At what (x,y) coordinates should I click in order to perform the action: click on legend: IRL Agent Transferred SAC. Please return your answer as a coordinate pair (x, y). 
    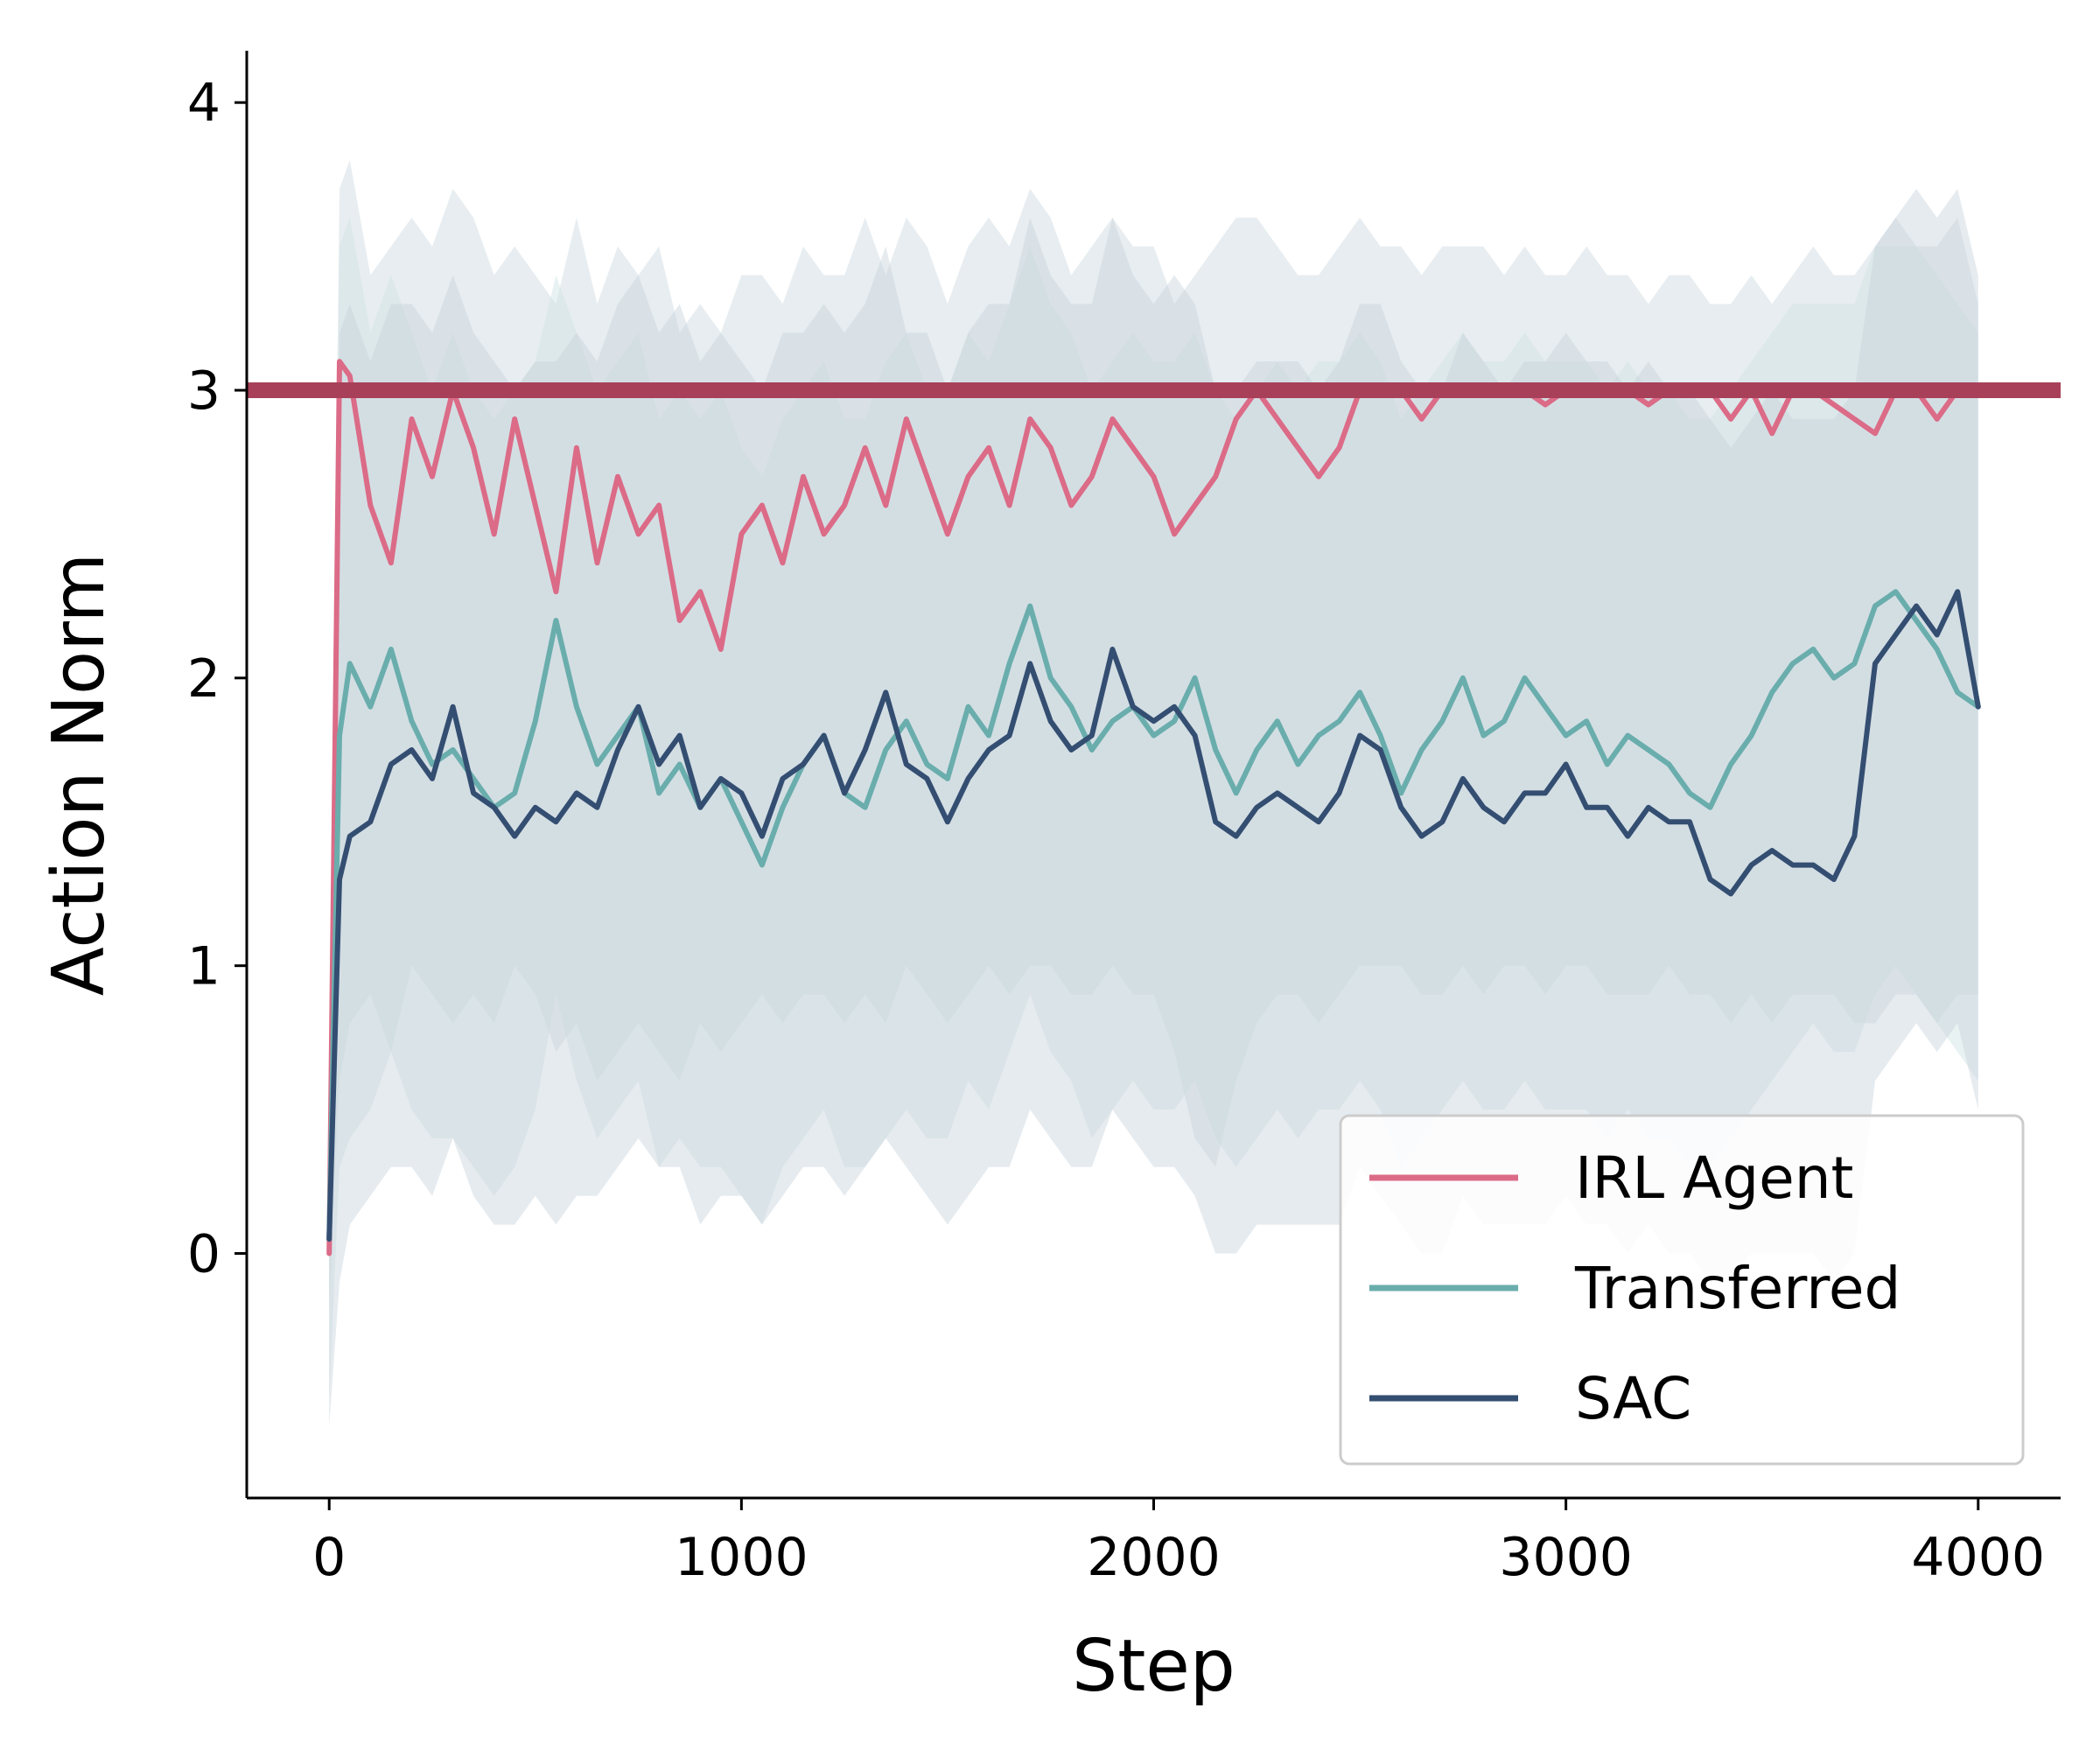
    Looking at the image, I should click on (1682, 1290).